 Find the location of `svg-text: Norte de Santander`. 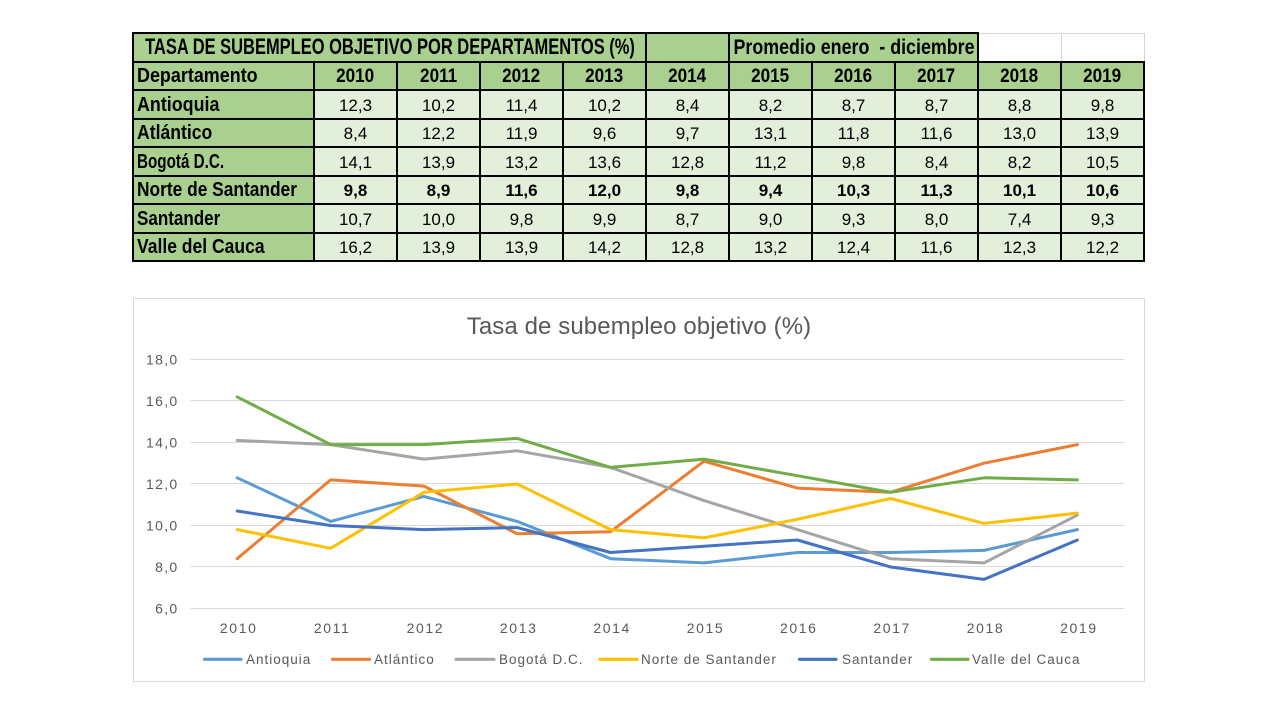

svg-text: Norte de Santander is located at coordinates (709, 659).